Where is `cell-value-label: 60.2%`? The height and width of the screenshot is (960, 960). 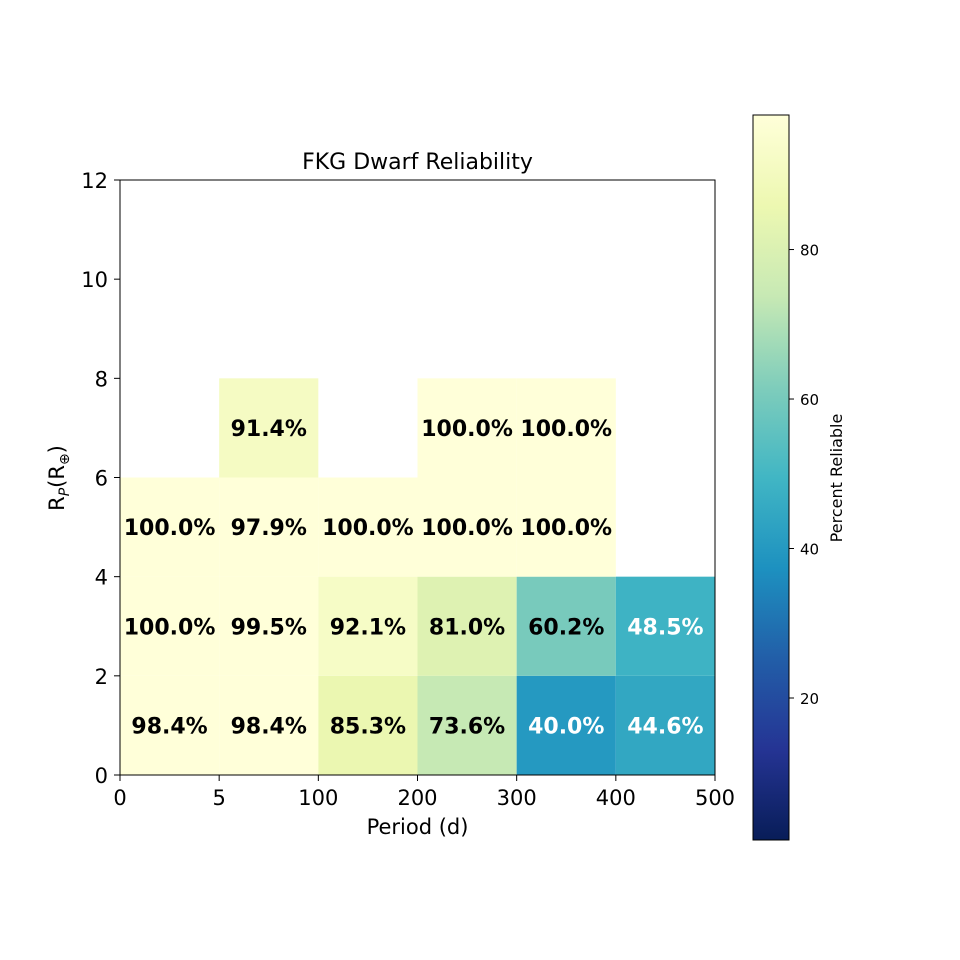 cell-value-label: 60.2% is located at coordinates (566, 627).